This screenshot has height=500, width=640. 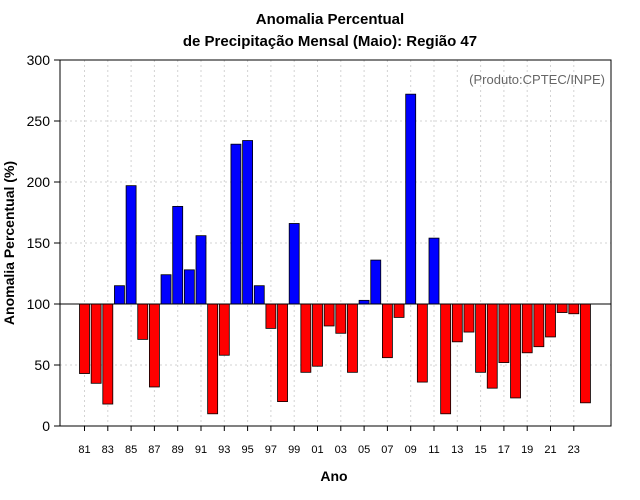 I want to click on x-tick-label: 21, so click(x=550, y=450).